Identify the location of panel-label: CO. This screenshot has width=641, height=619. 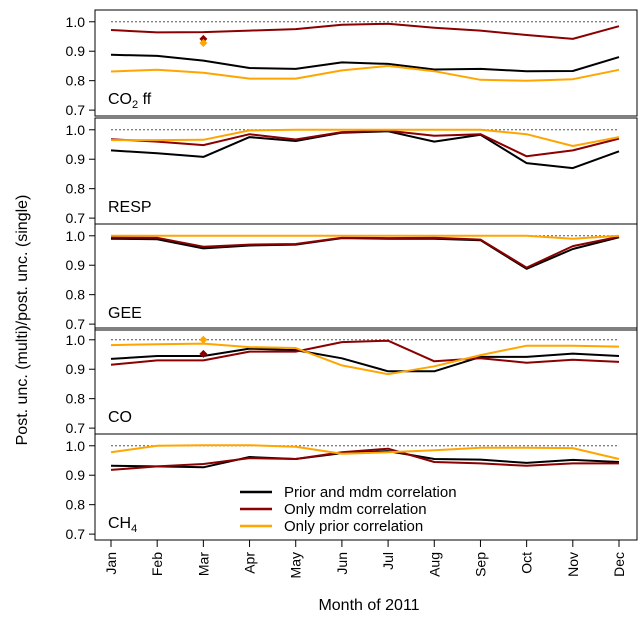
(120, 417).